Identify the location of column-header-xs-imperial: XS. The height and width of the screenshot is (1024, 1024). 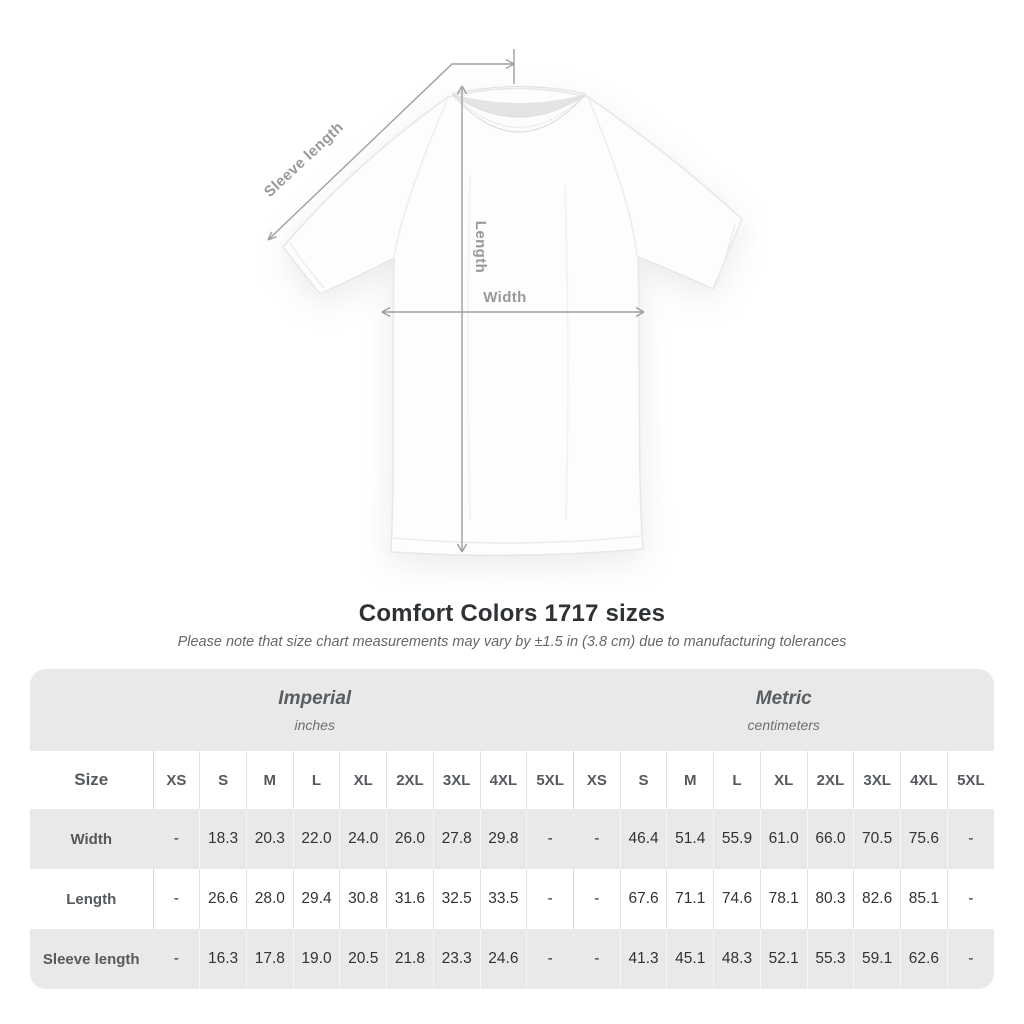
(176, 780).